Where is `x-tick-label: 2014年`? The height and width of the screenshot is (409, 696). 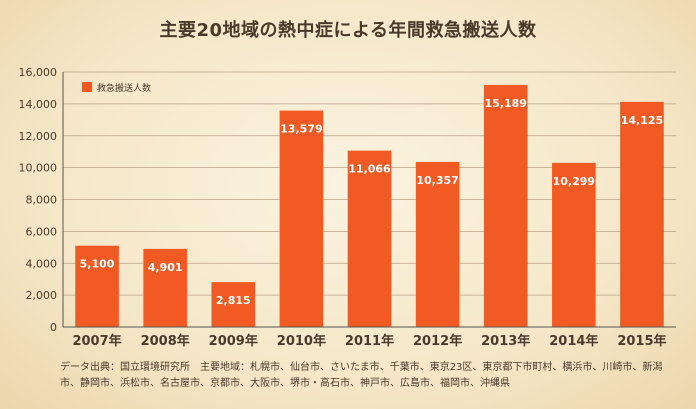 x-tick-label: 2014年 is located at coordinates (573, 341).